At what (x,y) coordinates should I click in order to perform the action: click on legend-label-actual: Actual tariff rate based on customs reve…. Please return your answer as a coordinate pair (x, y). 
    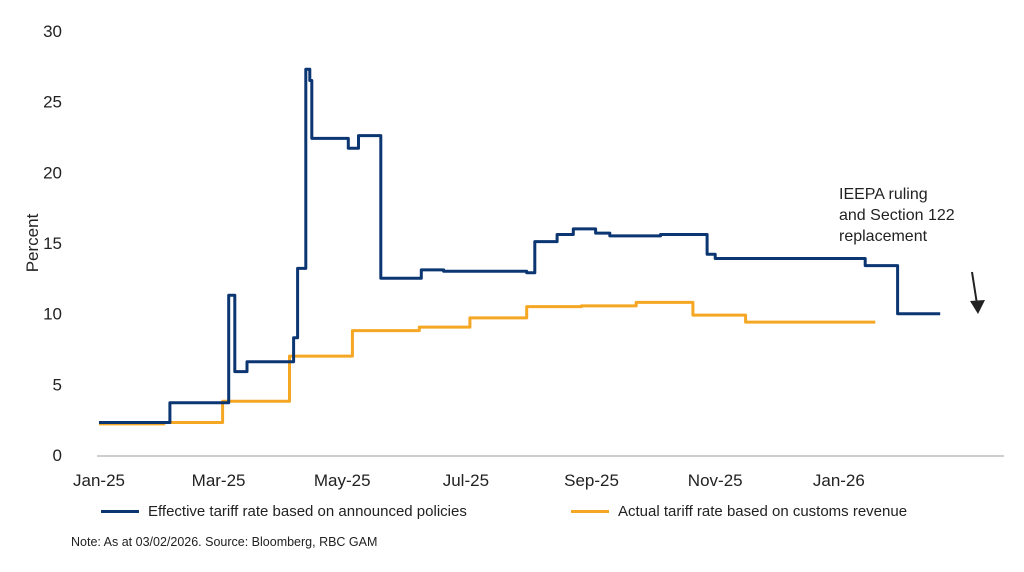
    Looking at the image, I should click on (763, 511).